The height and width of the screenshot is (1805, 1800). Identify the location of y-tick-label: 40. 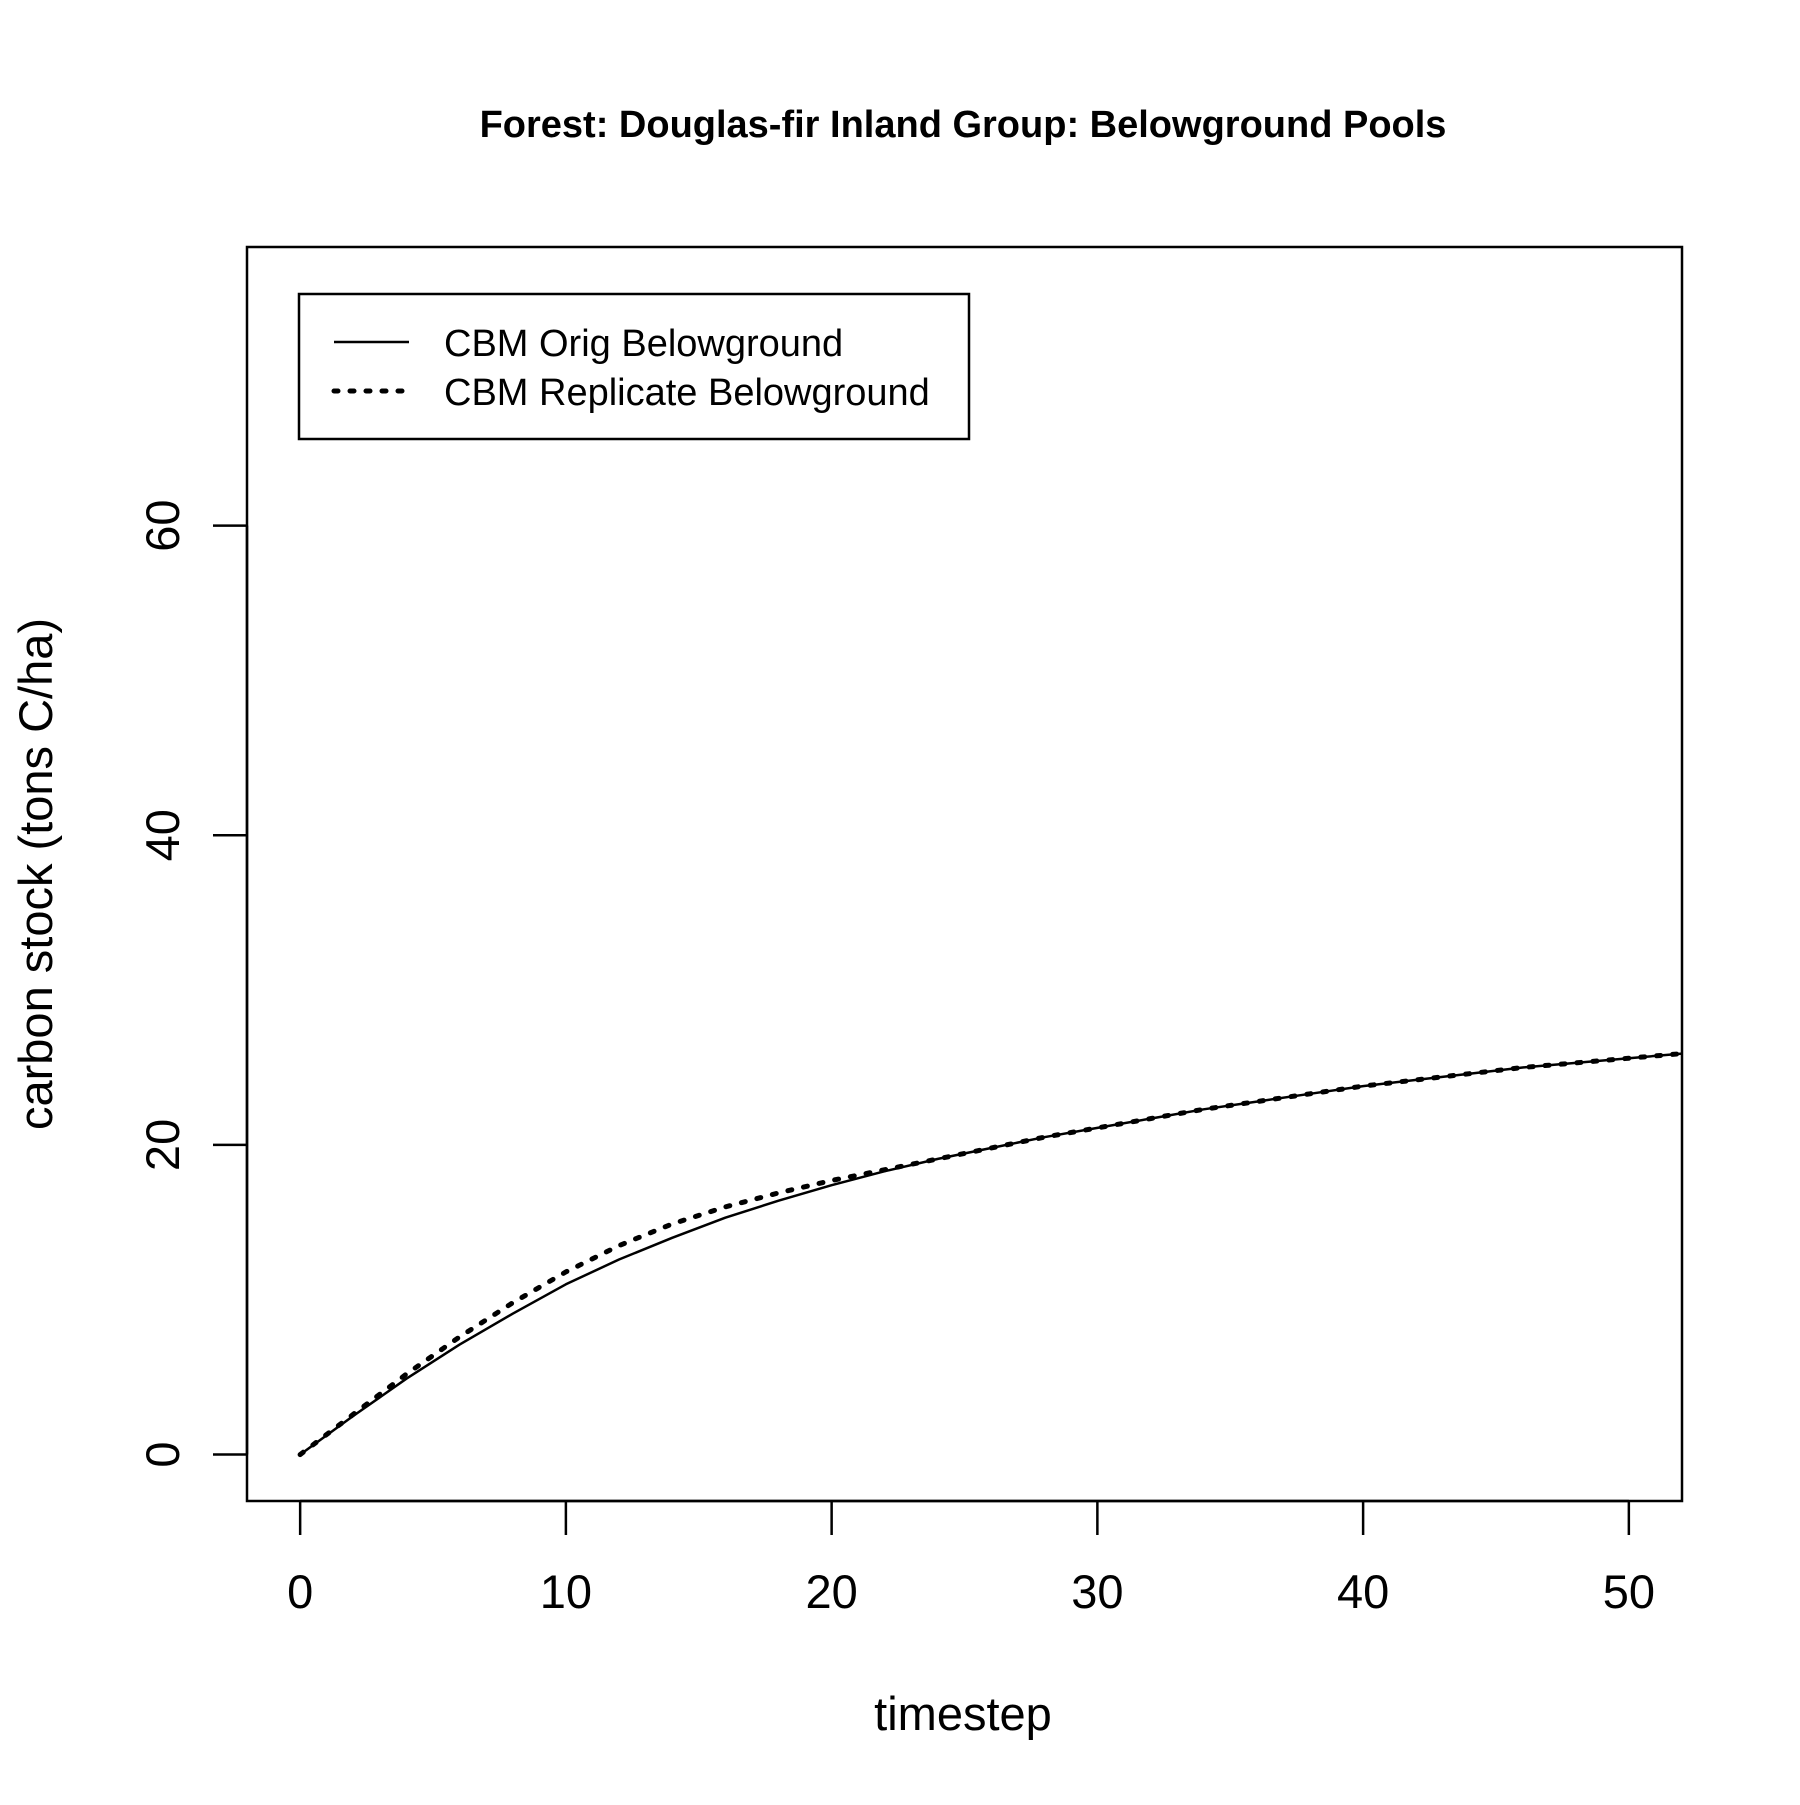
(162, 835).